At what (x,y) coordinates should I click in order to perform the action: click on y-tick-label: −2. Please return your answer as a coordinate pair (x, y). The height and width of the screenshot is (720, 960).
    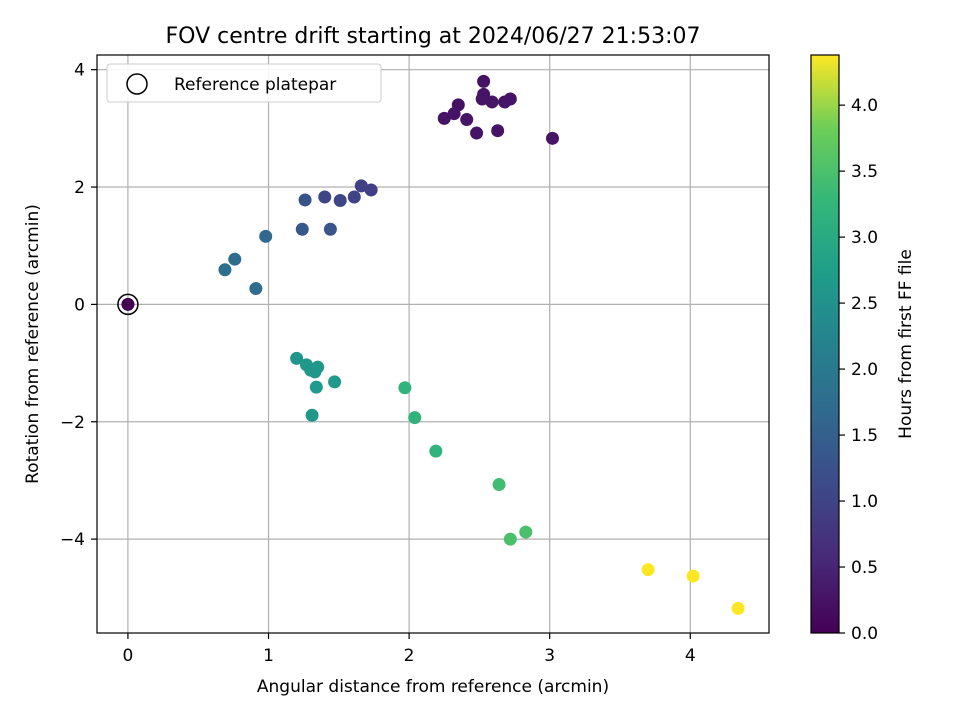
    Looking at the image, I should click on (72, 423).